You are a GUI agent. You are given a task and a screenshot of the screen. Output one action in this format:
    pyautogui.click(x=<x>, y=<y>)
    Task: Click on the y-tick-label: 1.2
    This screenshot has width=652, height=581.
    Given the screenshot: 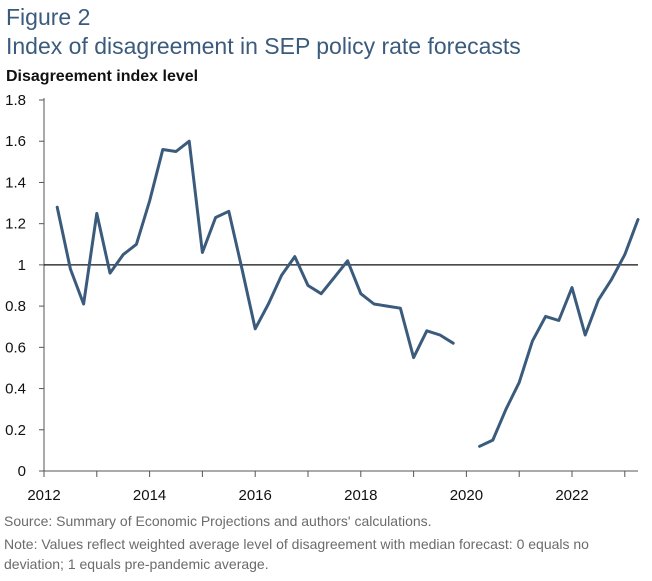 What is the action you would take?
    pyautogui.click(x=15, y=224)
    